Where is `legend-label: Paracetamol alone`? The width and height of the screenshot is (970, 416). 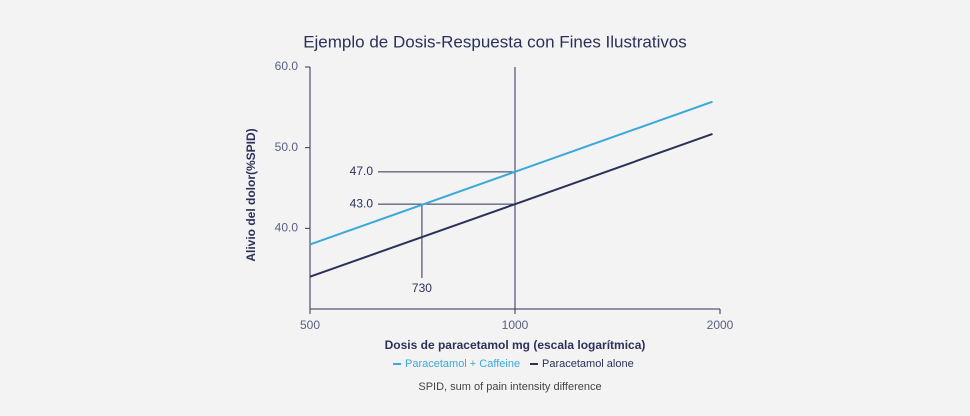
legend-label: Paracetamol alone is located at coordinates (588, 364).